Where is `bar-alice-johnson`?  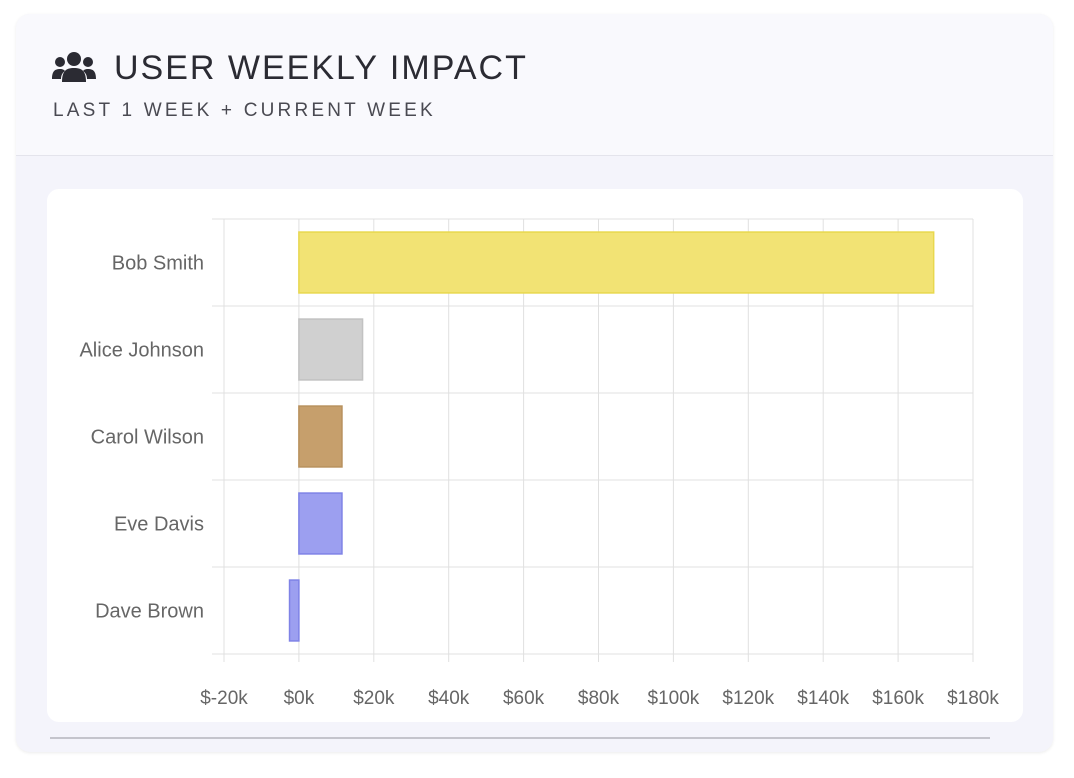
bar-alice-johnson is located at coordinates (331, 349).